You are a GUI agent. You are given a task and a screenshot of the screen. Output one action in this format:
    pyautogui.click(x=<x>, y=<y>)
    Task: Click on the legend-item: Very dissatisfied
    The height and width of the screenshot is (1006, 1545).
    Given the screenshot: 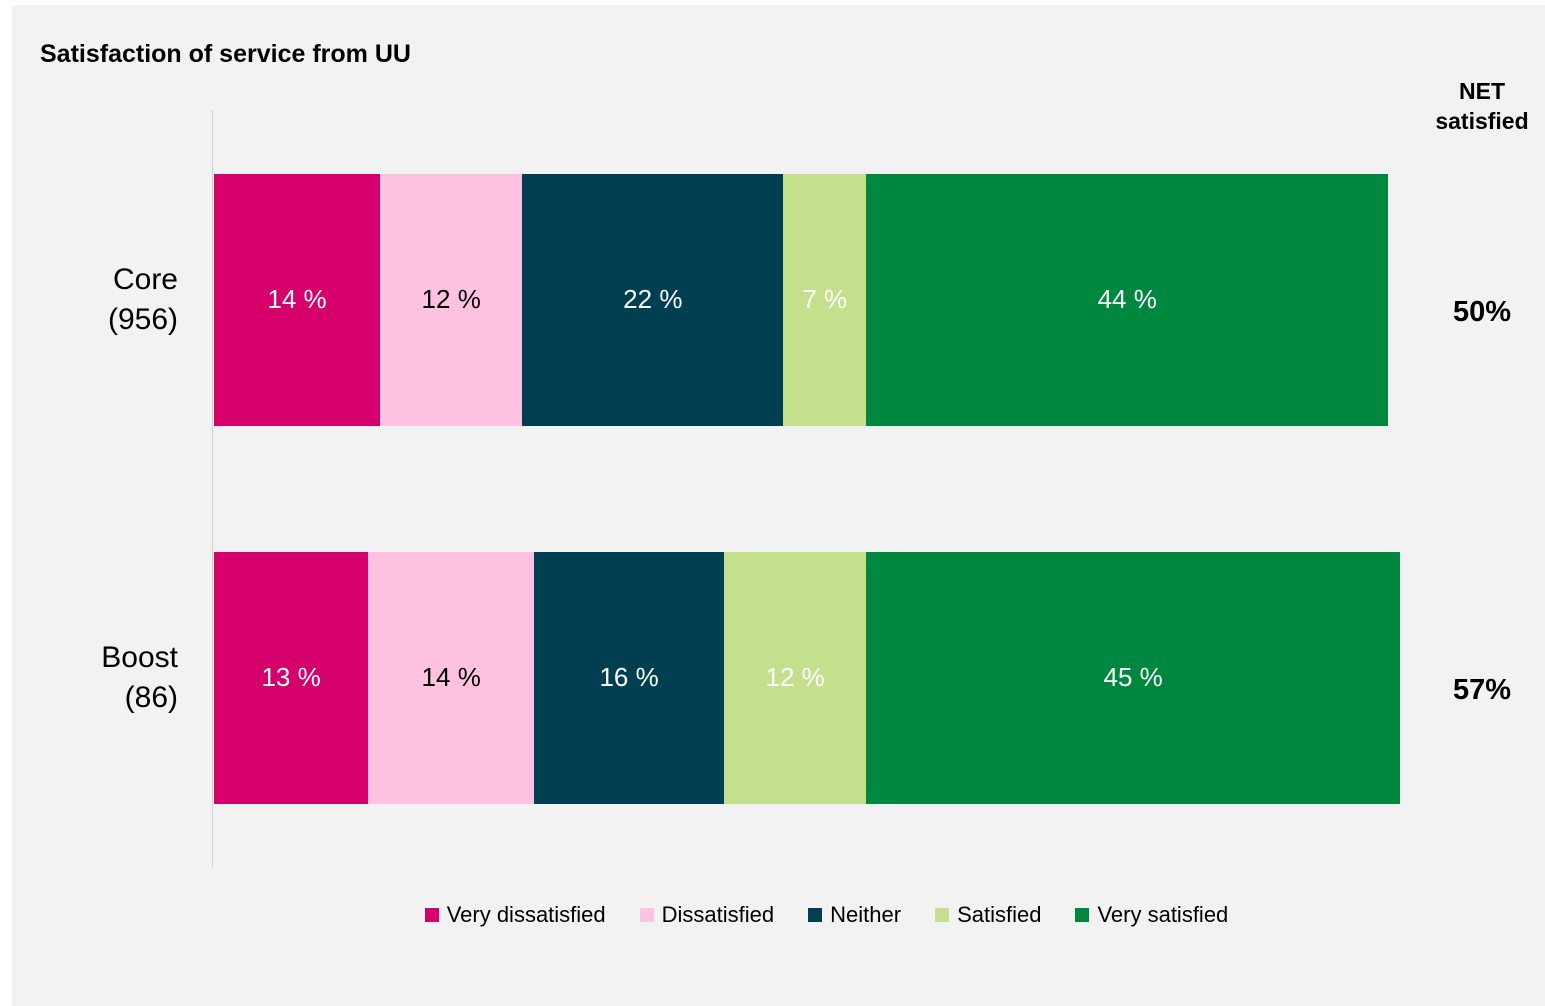 What is the action you would take?
    pyautogui.click(x=515, y=915)
    